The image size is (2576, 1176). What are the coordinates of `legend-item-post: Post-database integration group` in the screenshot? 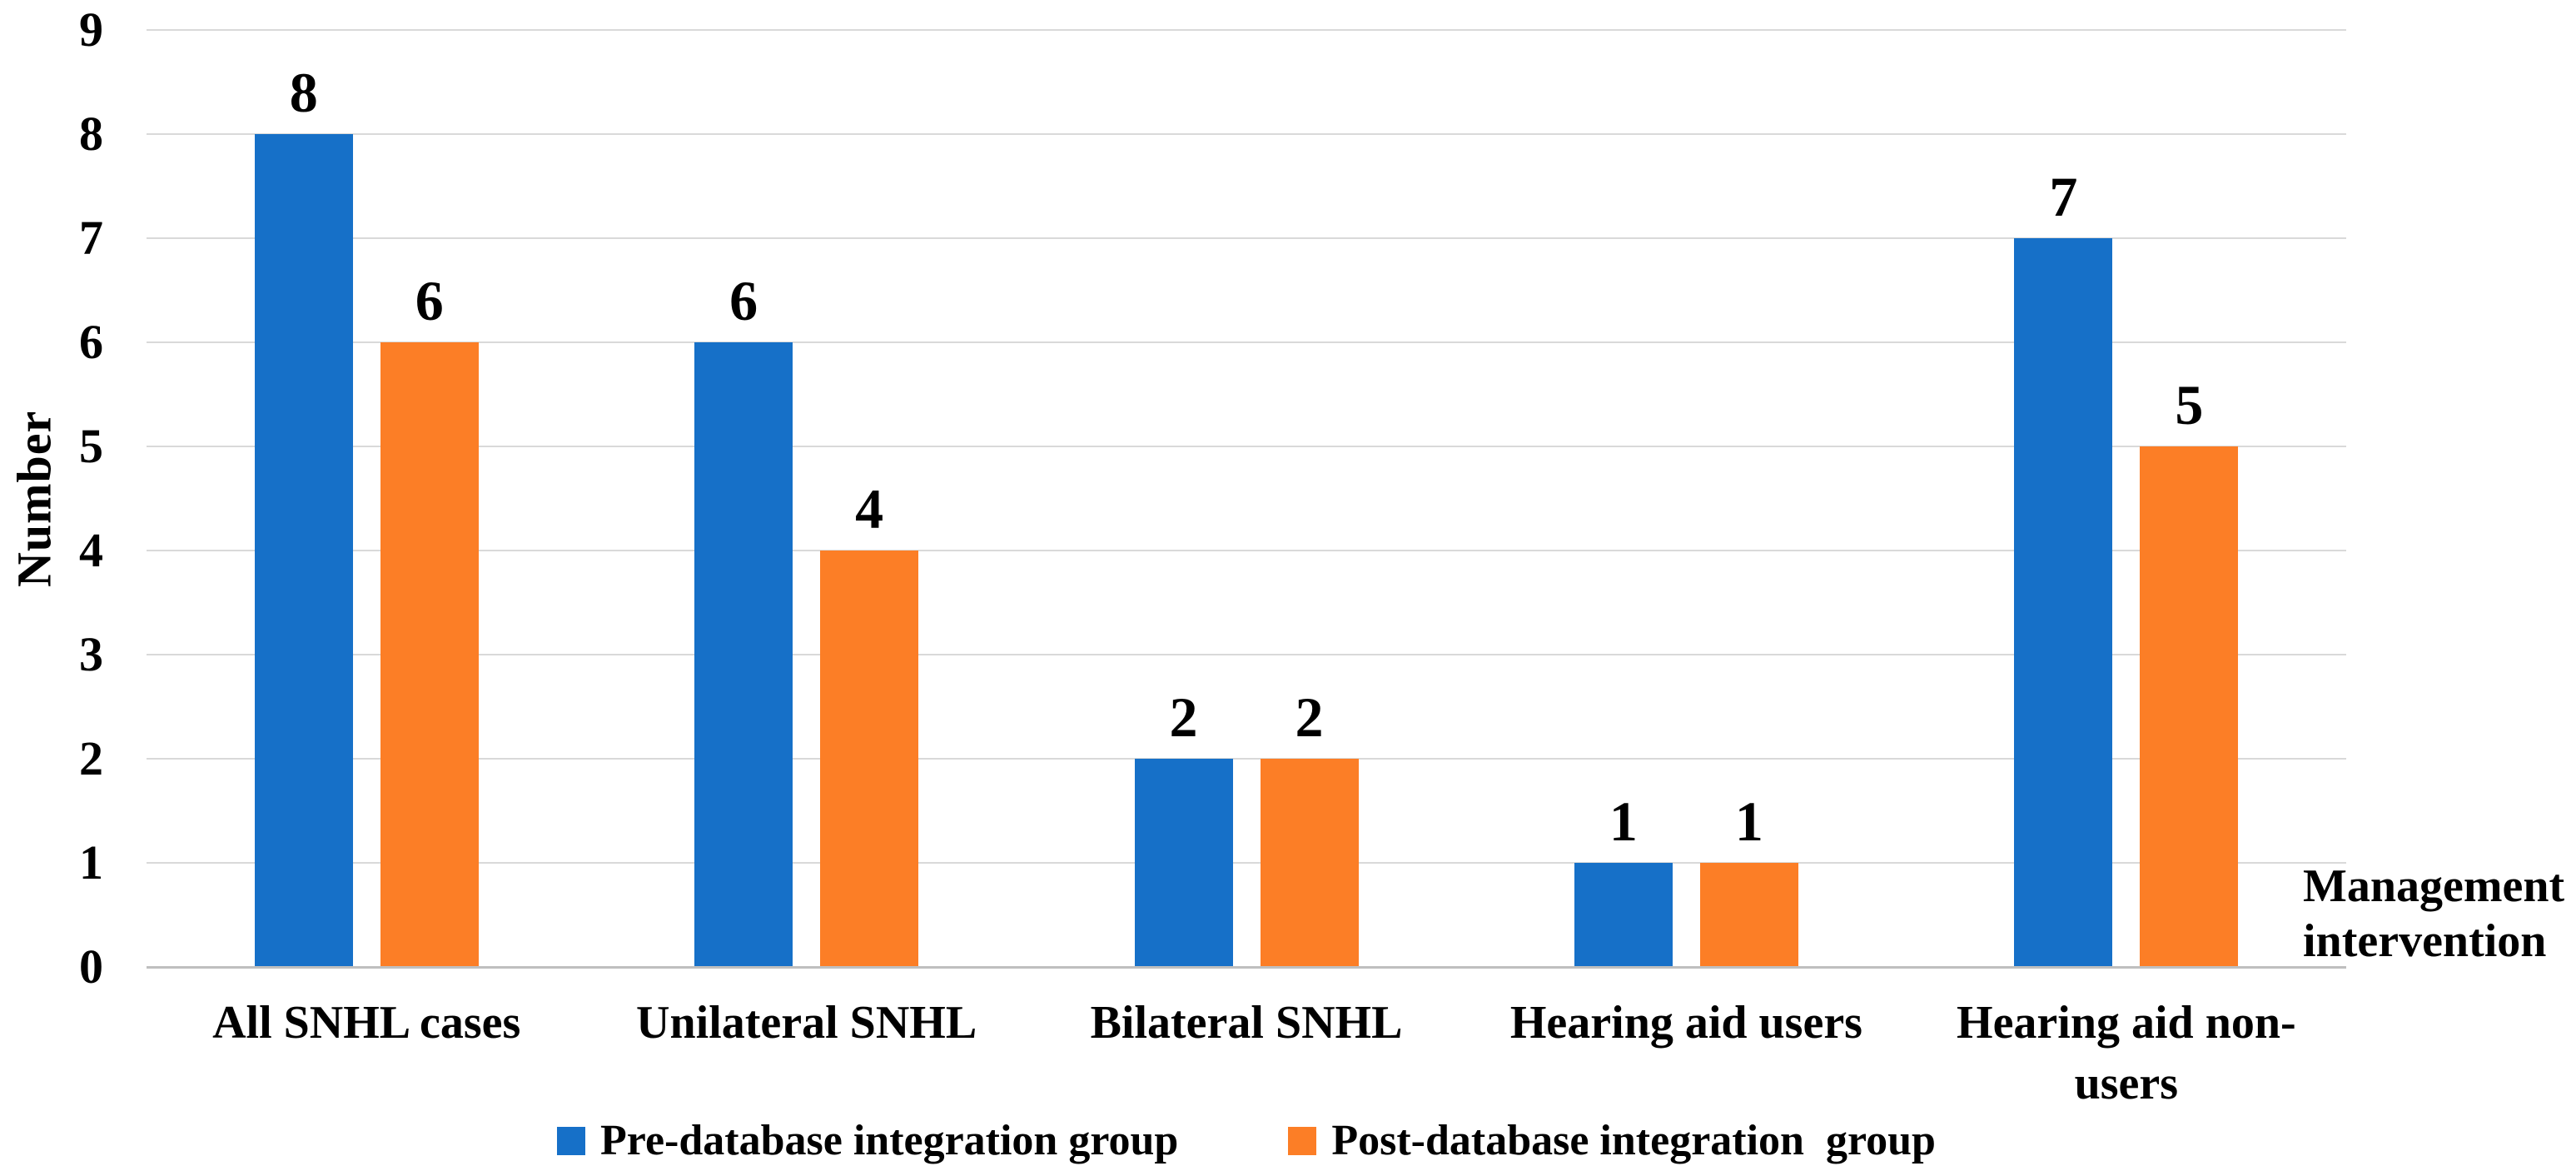 It's located at (1612, 1141).